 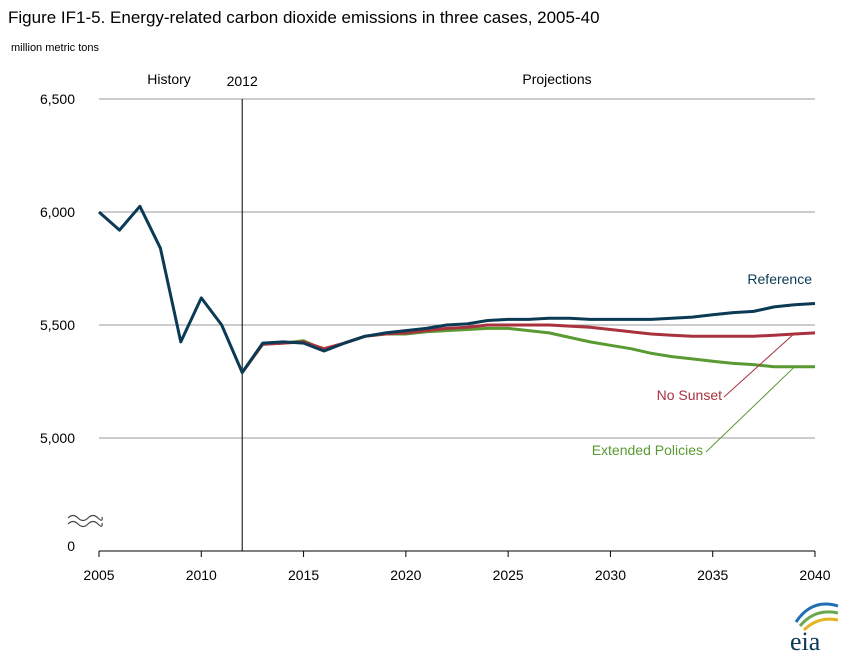 What do you see at coordinates (556, 79) in the screenshot?
I see `projections-label: Projections` at bounding box center [556, 79].